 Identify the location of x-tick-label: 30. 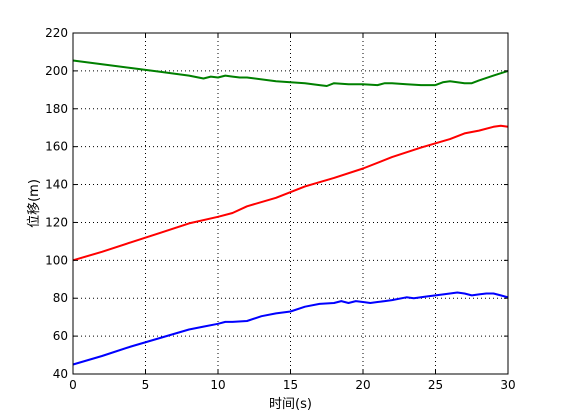
(507, 385).